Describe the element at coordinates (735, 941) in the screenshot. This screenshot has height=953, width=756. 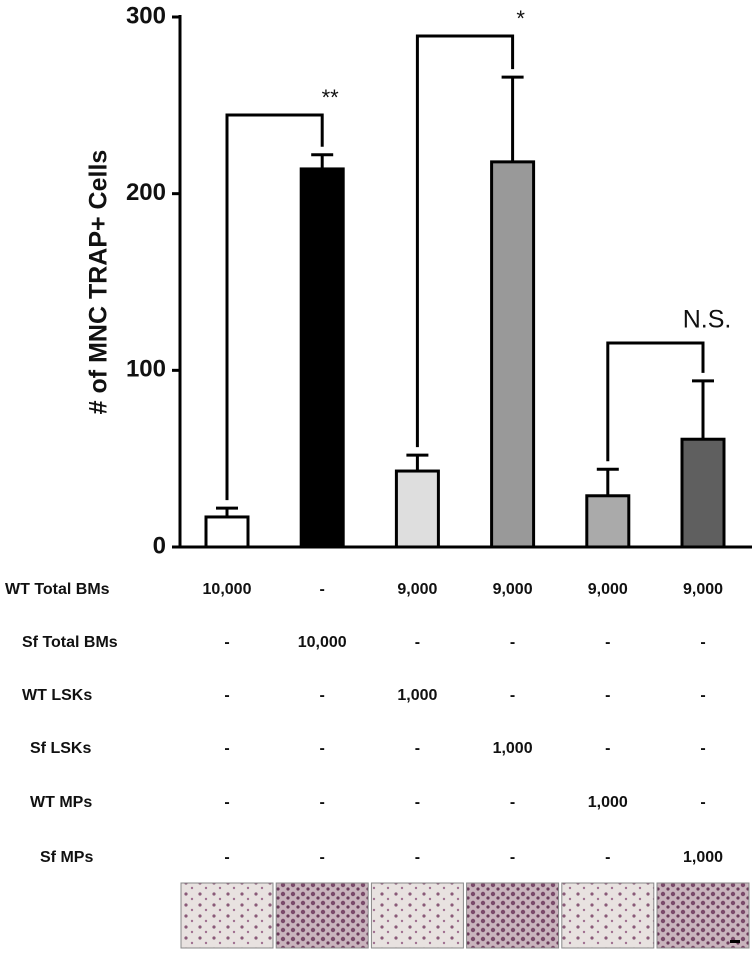
I see `scale-bar` at that location.